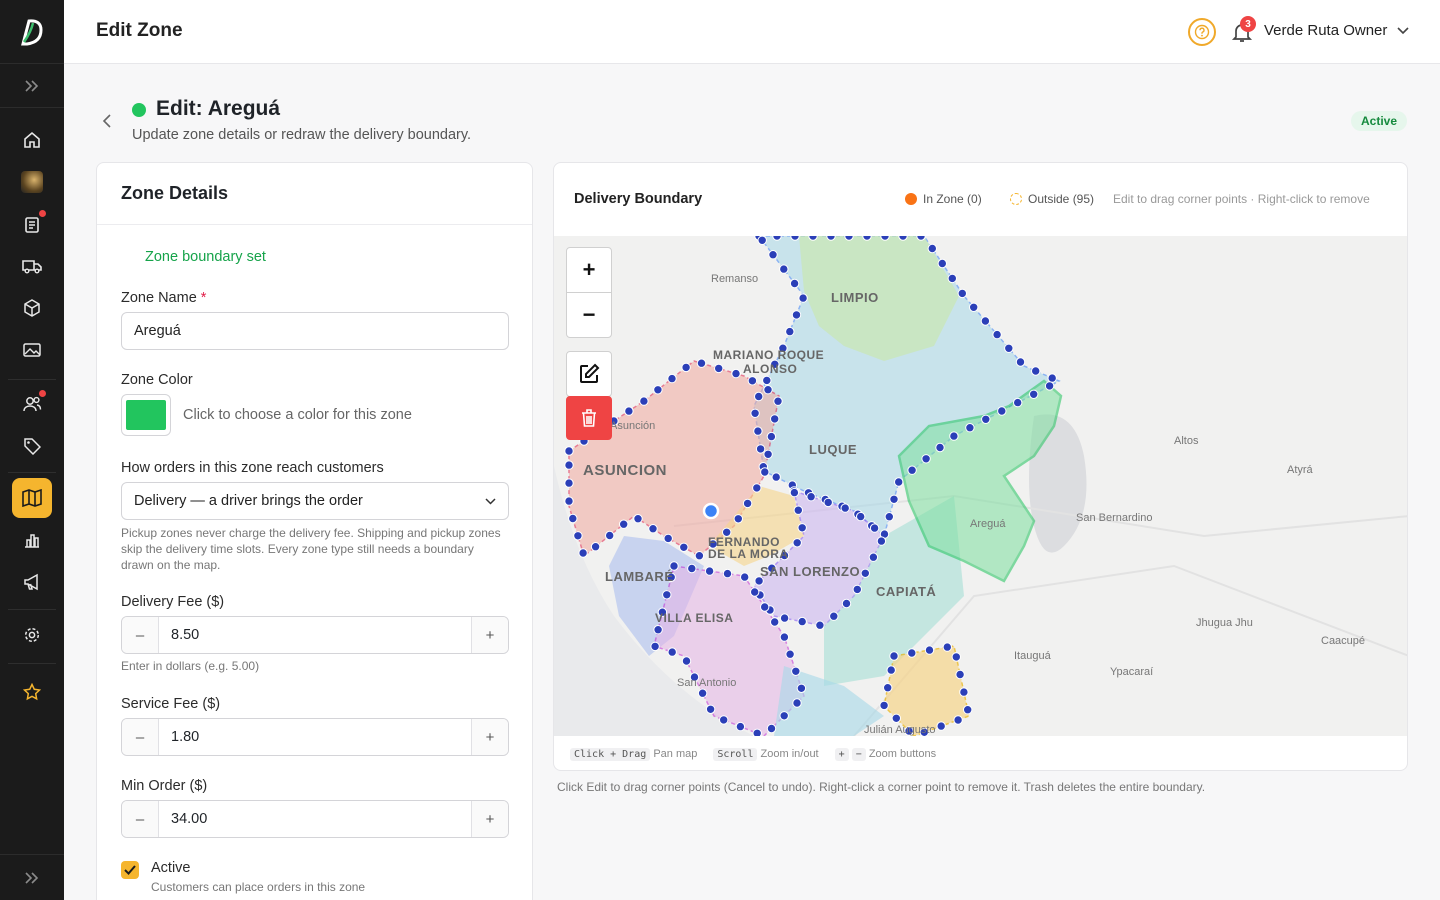  What do you see at coordinates (756, 526) in the screenshot?
I see `zone-fernando` at bounding box center [756, 526].